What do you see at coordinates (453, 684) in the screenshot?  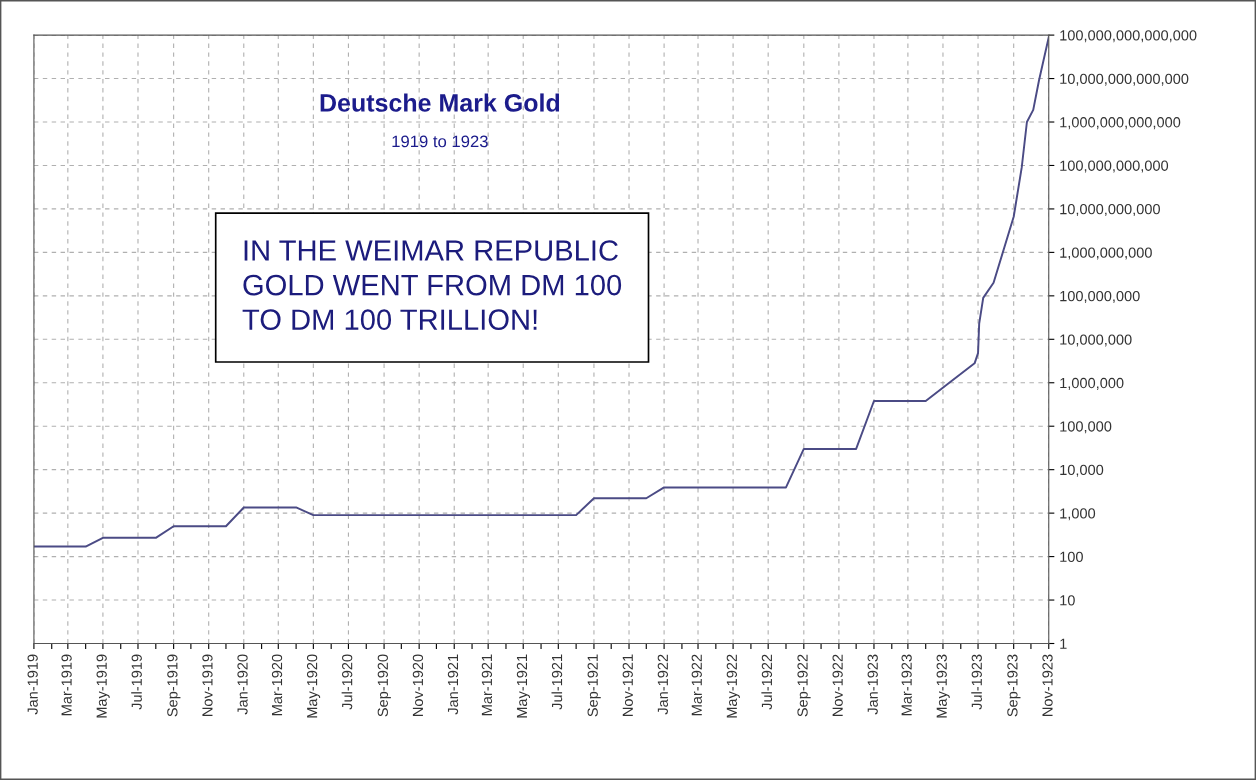 I see `x-tick-label: Jan-1921` at bounding box center [453, 684].